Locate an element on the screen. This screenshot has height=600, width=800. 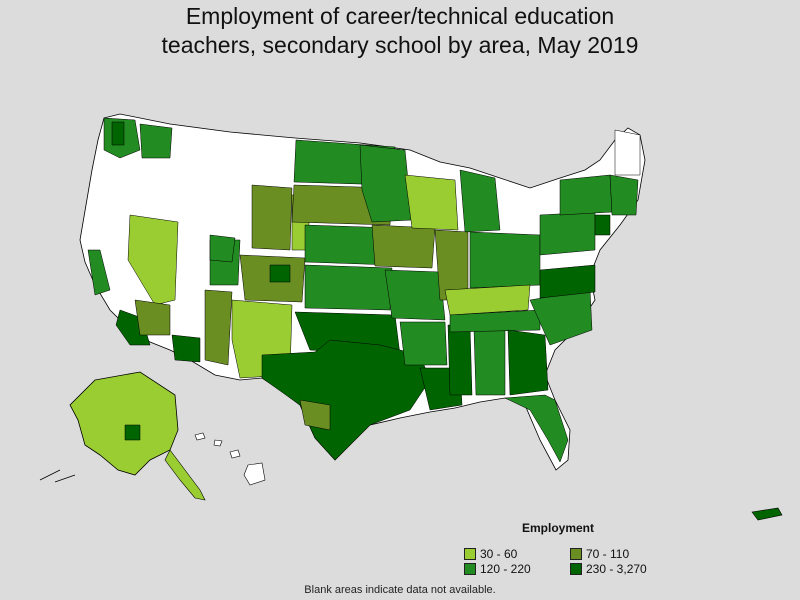
region-puerto-rico is located at coordinates (767, 514).